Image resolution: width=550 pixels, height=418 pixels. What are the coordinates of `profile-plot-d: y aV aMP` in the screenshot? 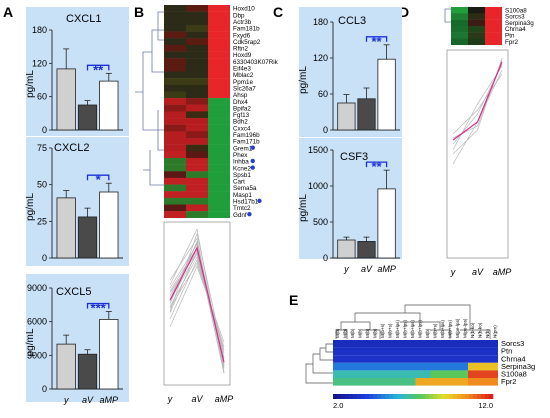 It's located at (478, 163).